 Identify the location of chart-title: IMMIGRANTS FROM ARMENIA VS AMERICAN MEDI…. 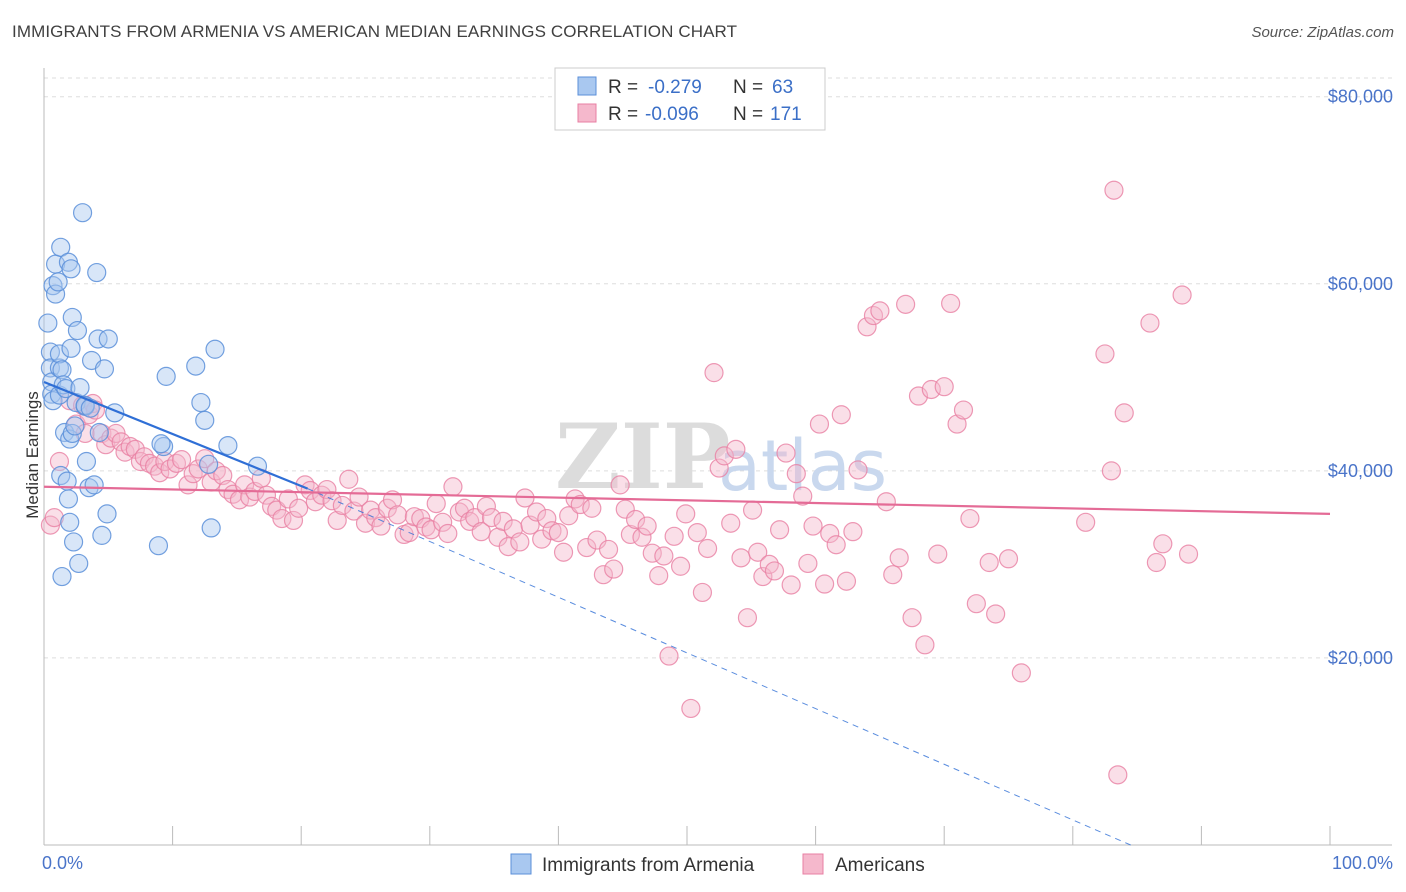
(375, 31).